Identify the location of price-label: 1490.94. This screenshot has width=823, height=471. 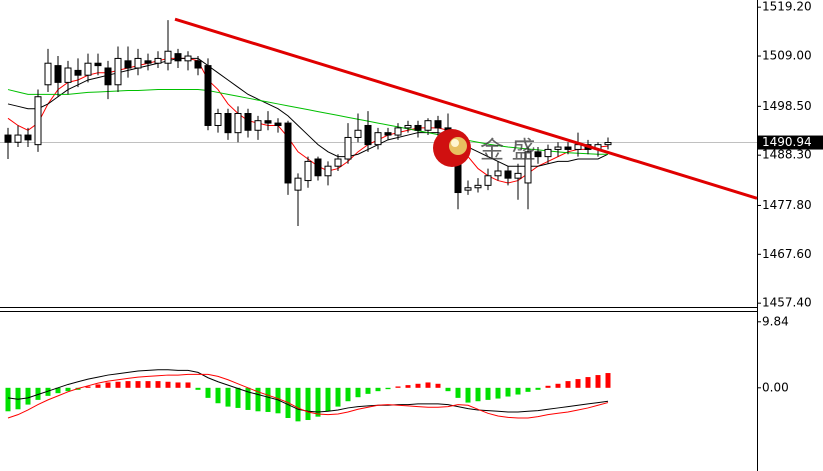
(787, 142).